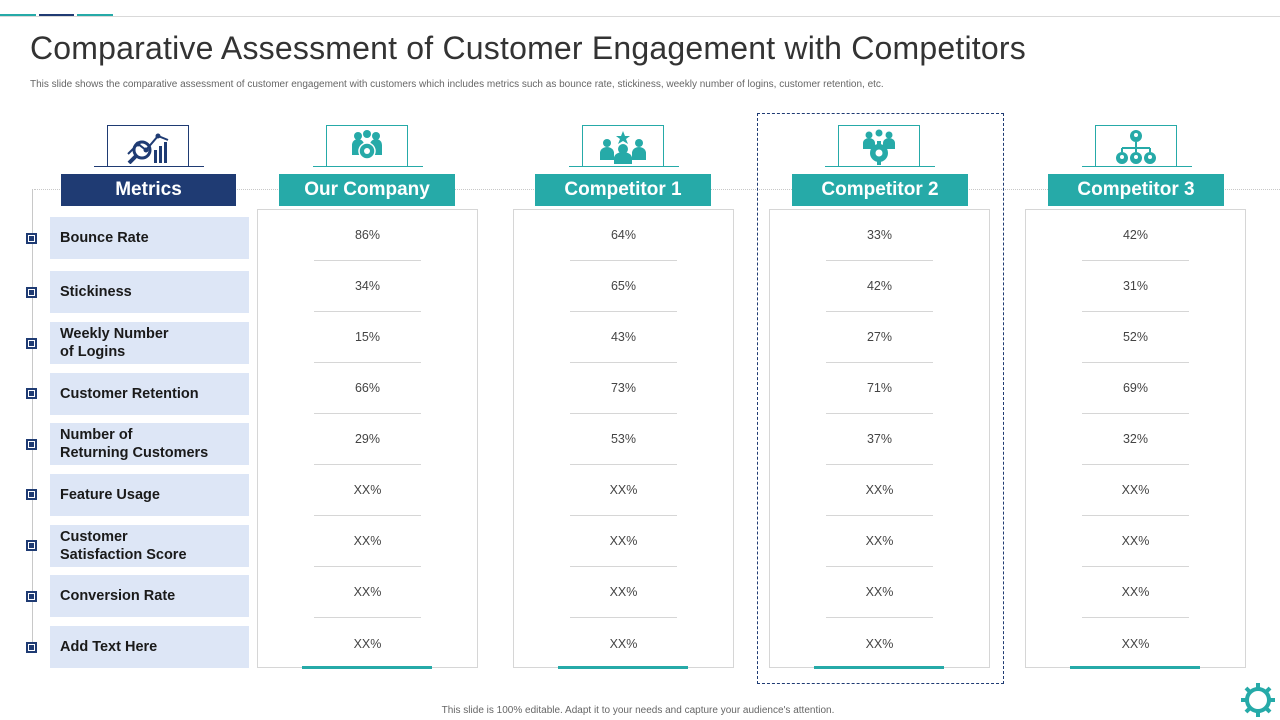 The width and height of the screenshot is (1280, 720). I want to click on top-accent-teal-right, so click(95, 15).